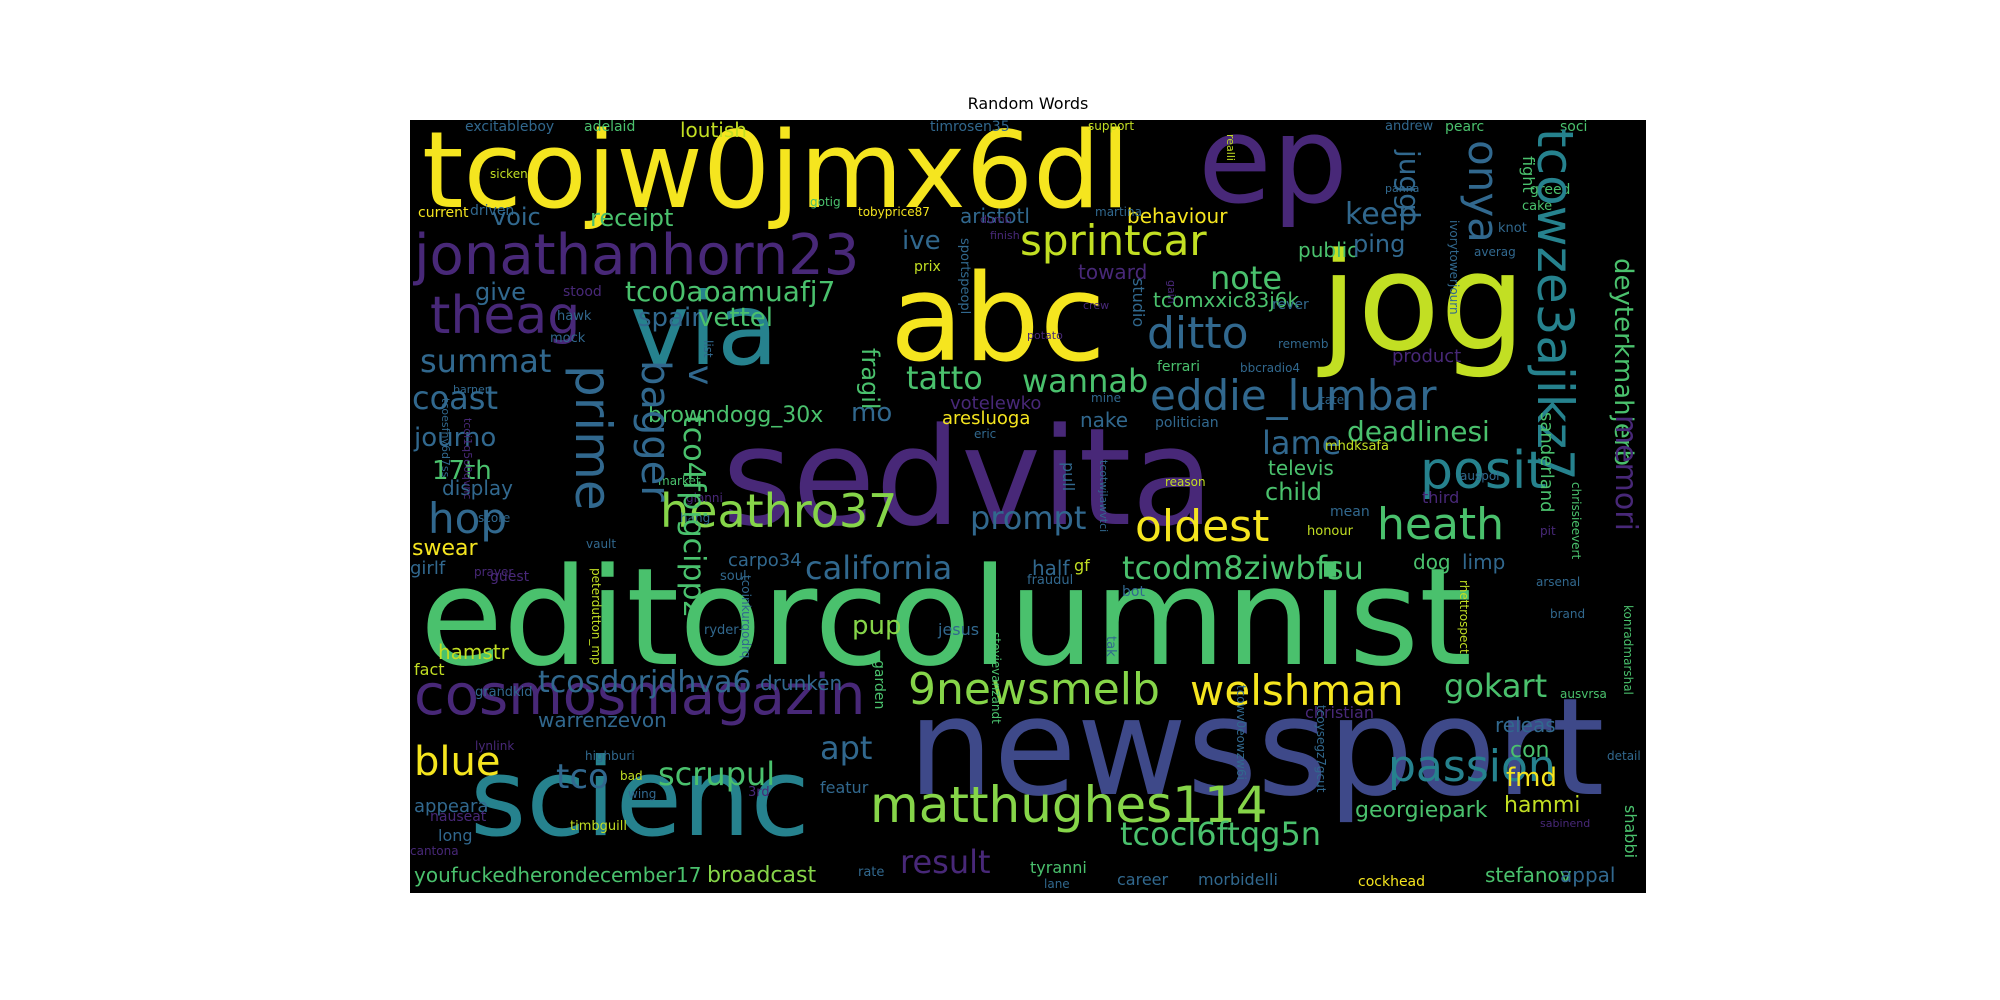  Describe the element at coordinates (1402, 188) in the screenshot. I see `cloud-word: panna` at that location.